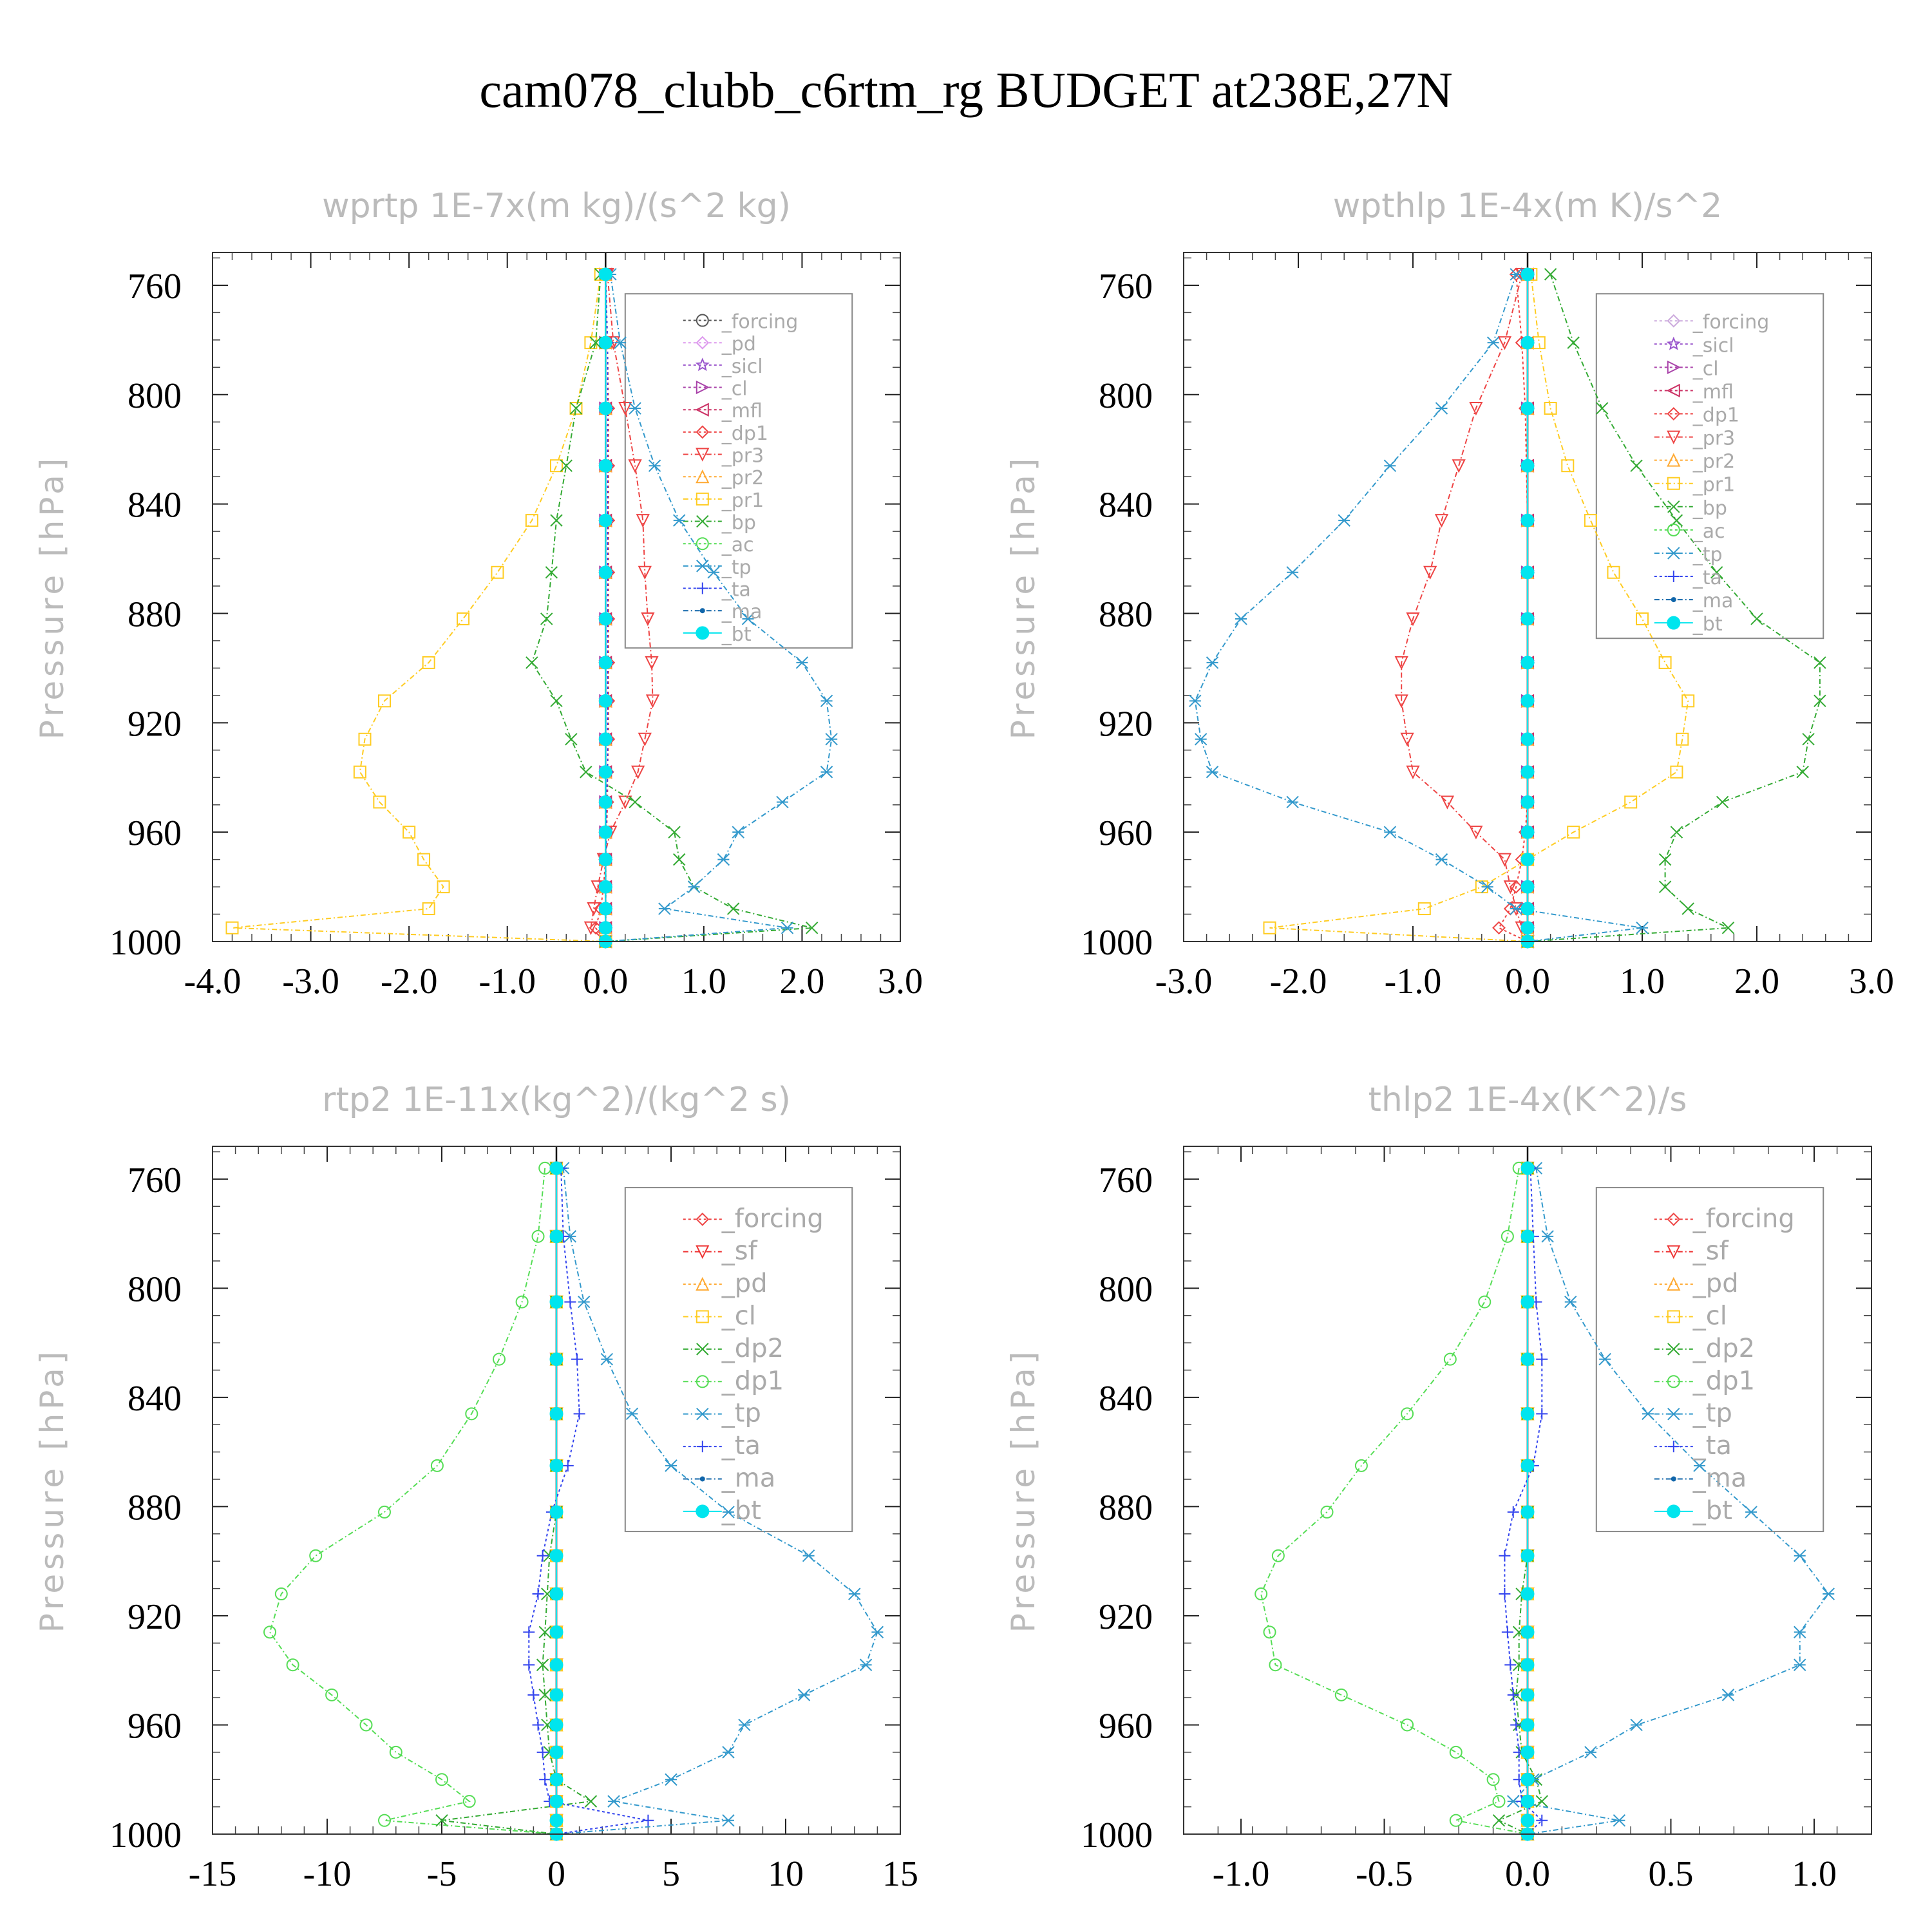 Image resolution: width=1932 pixels, height=1932 pixels. Describe the element at coordinates (145, 943) in the screenshot. I see `y-tick-label: 1000` at that location.